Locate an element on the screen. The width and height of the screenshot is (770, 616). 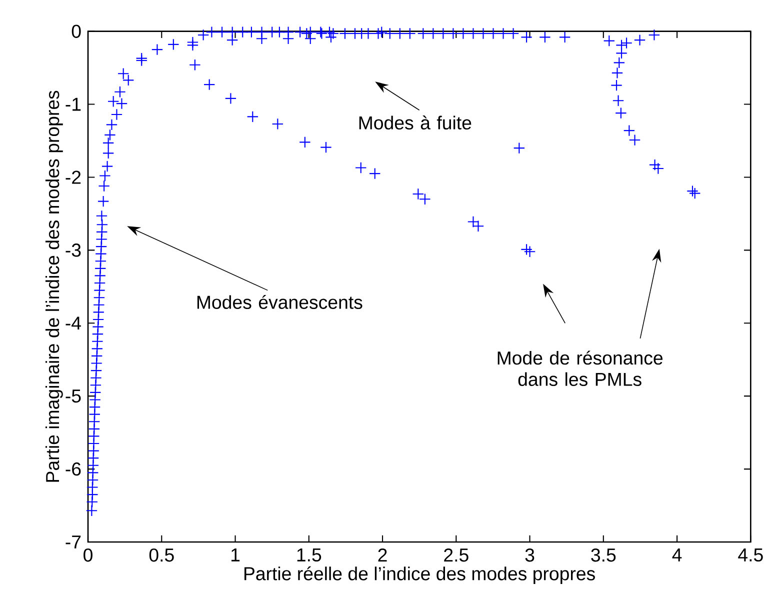
x-tick-label: 3.5 is located at coordinates (603, 555).